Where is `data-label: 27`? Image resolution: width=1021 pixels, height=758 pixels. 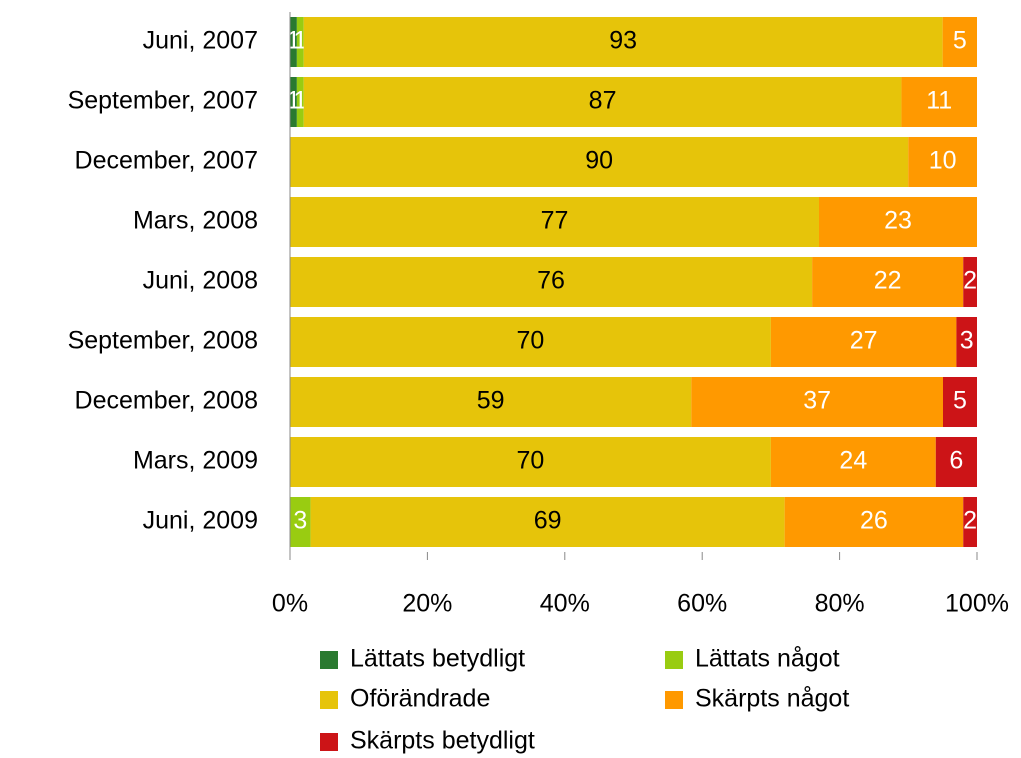
data-label: 27 is located at coordinates (864, 341).